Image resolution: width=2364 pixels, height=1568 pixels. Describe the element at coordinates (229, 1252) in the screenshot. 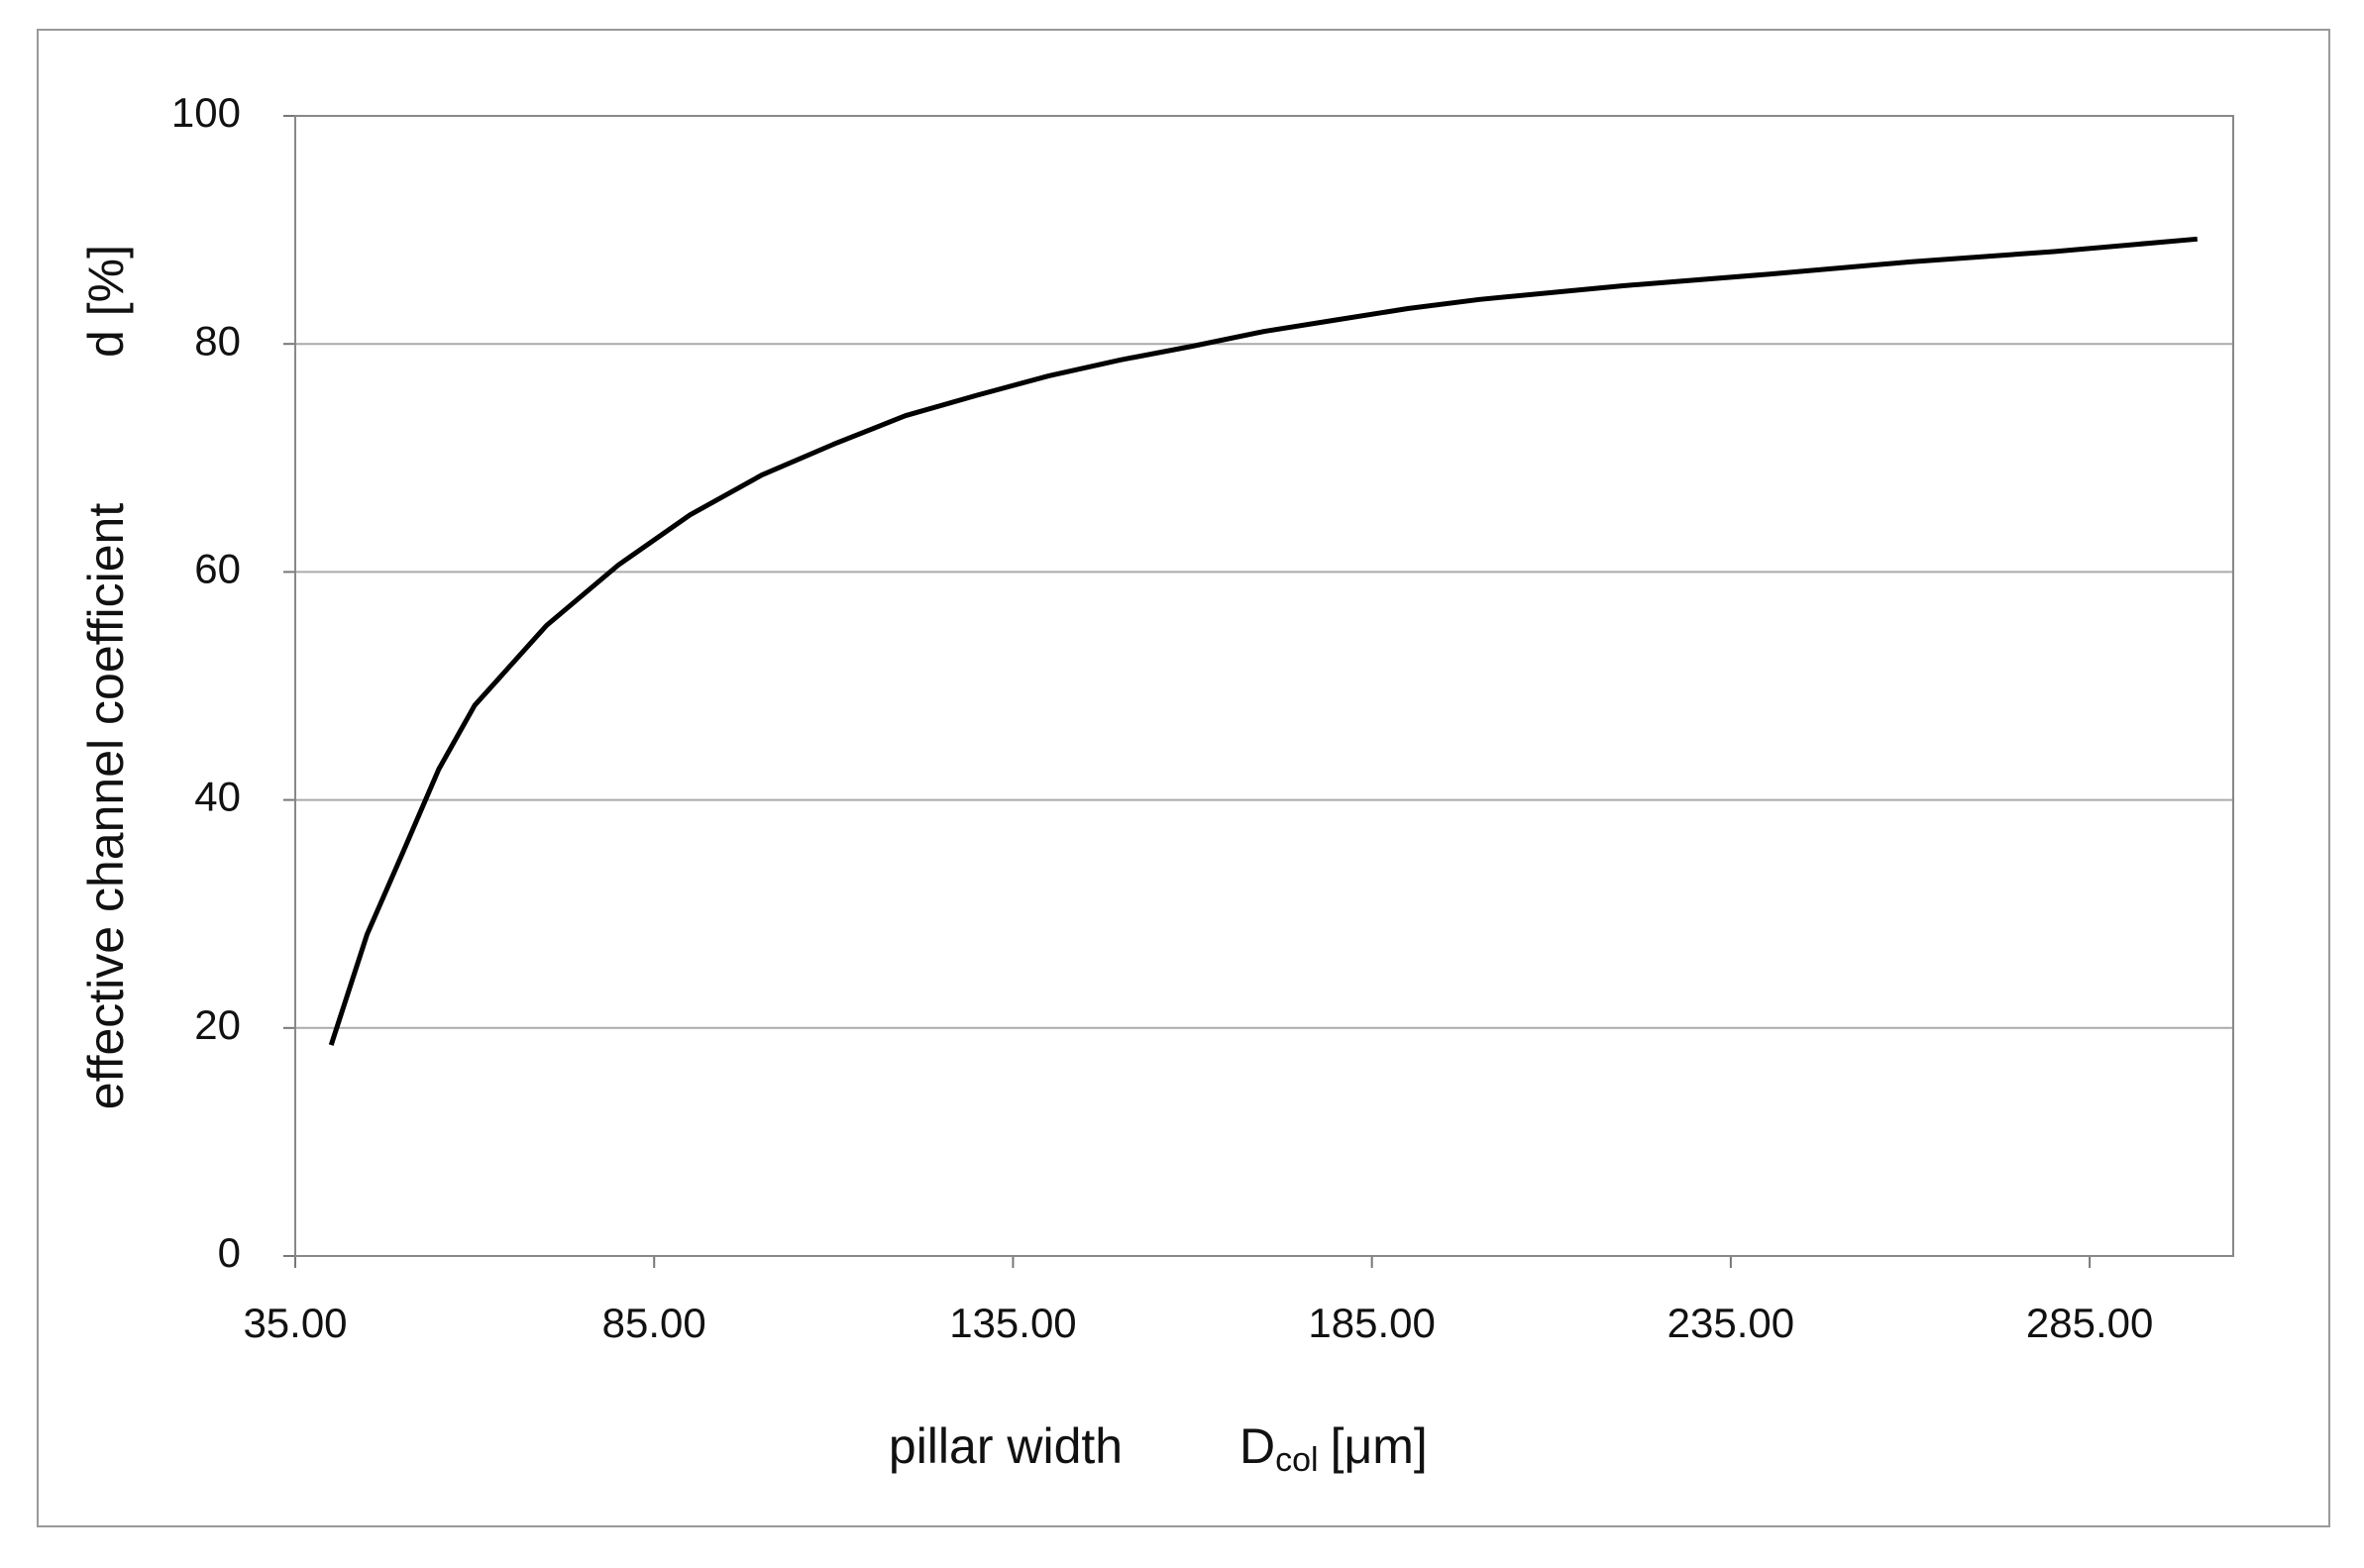

I see `y-tick-label: 0` at that location.